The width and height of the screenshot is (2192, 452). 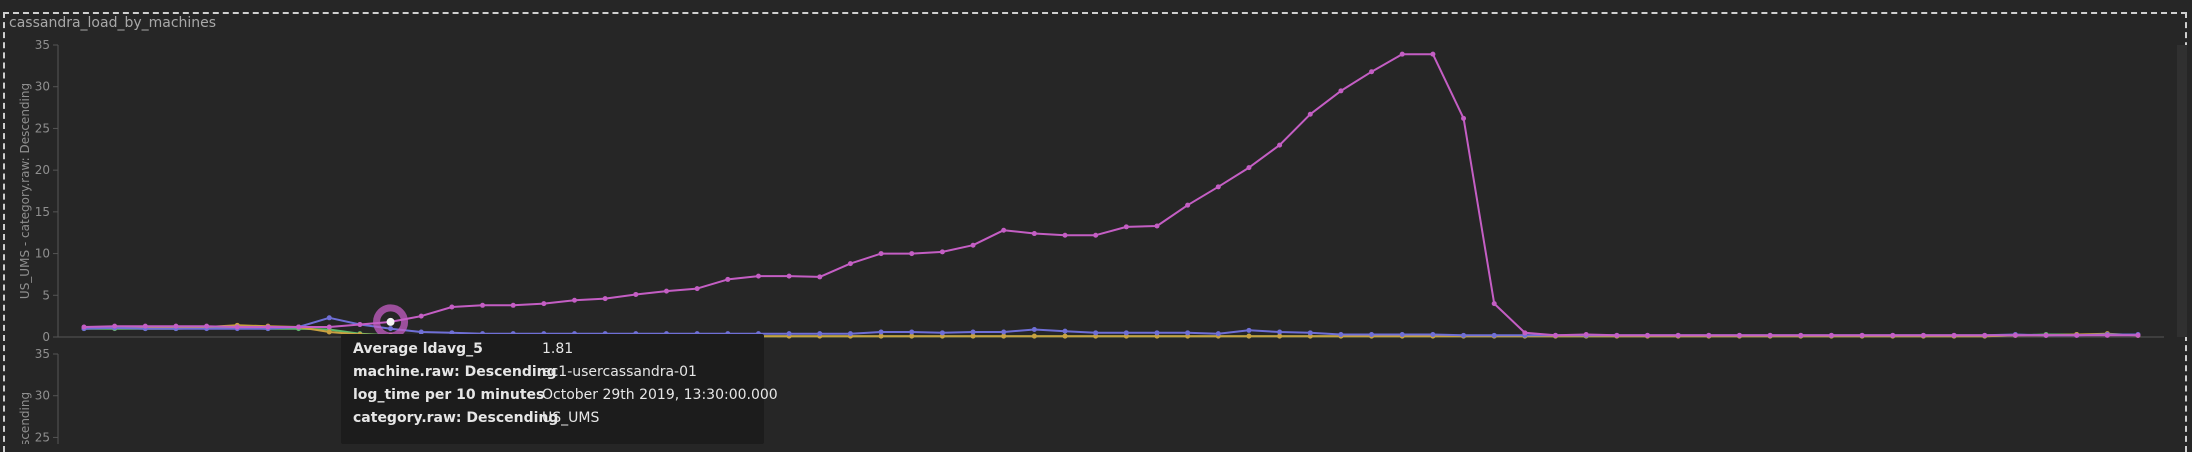 What do you see at coordinates (2182, 191) in the screenshot?
I see `chart-scrollbar` at bounding box center [2182, 191].